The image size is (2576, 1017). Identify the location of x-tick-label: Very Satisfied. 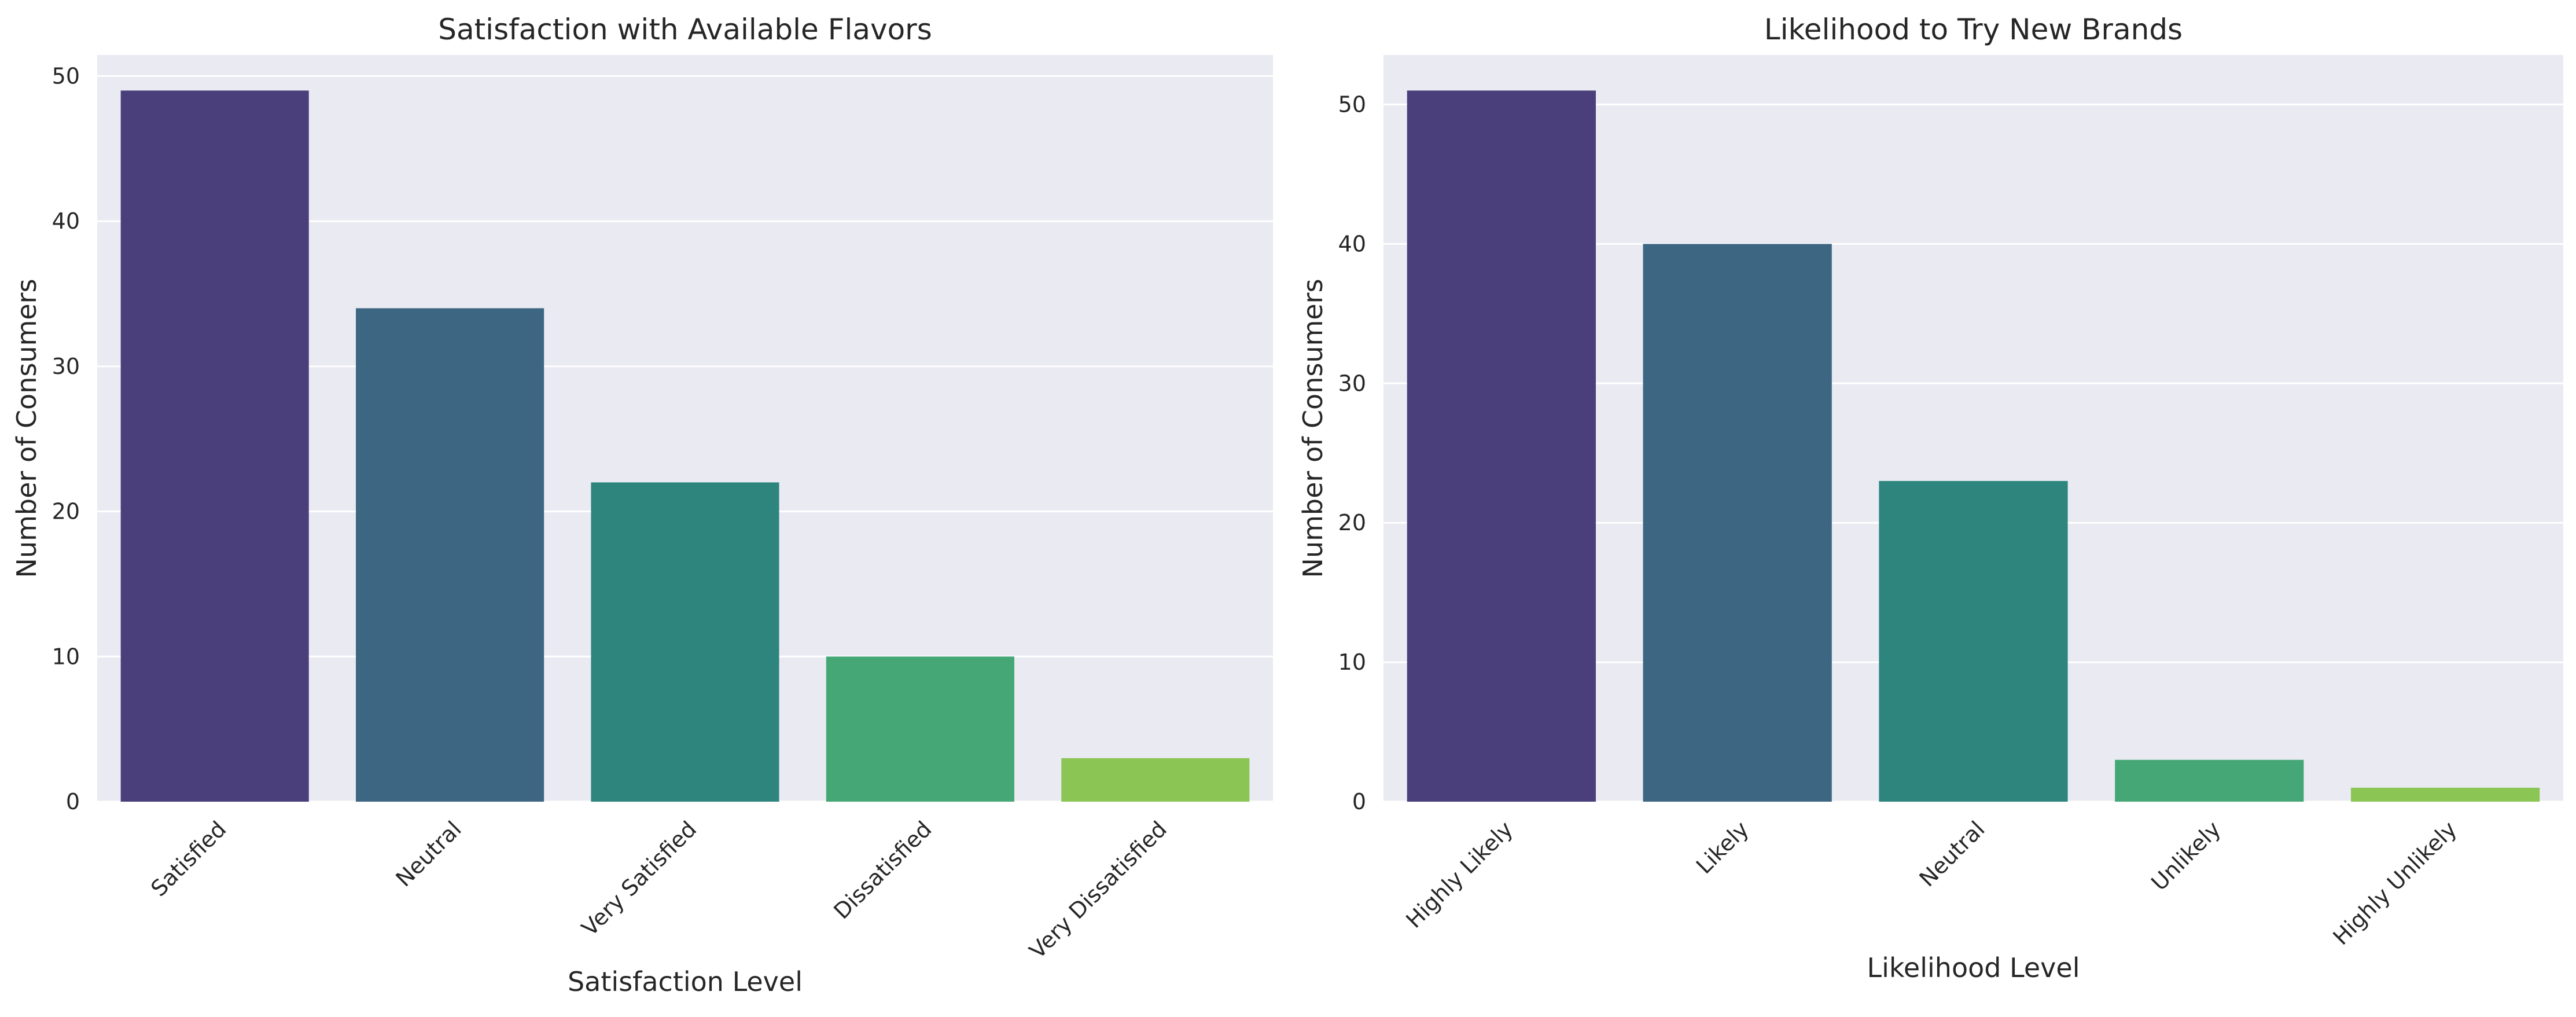
(639, 879).